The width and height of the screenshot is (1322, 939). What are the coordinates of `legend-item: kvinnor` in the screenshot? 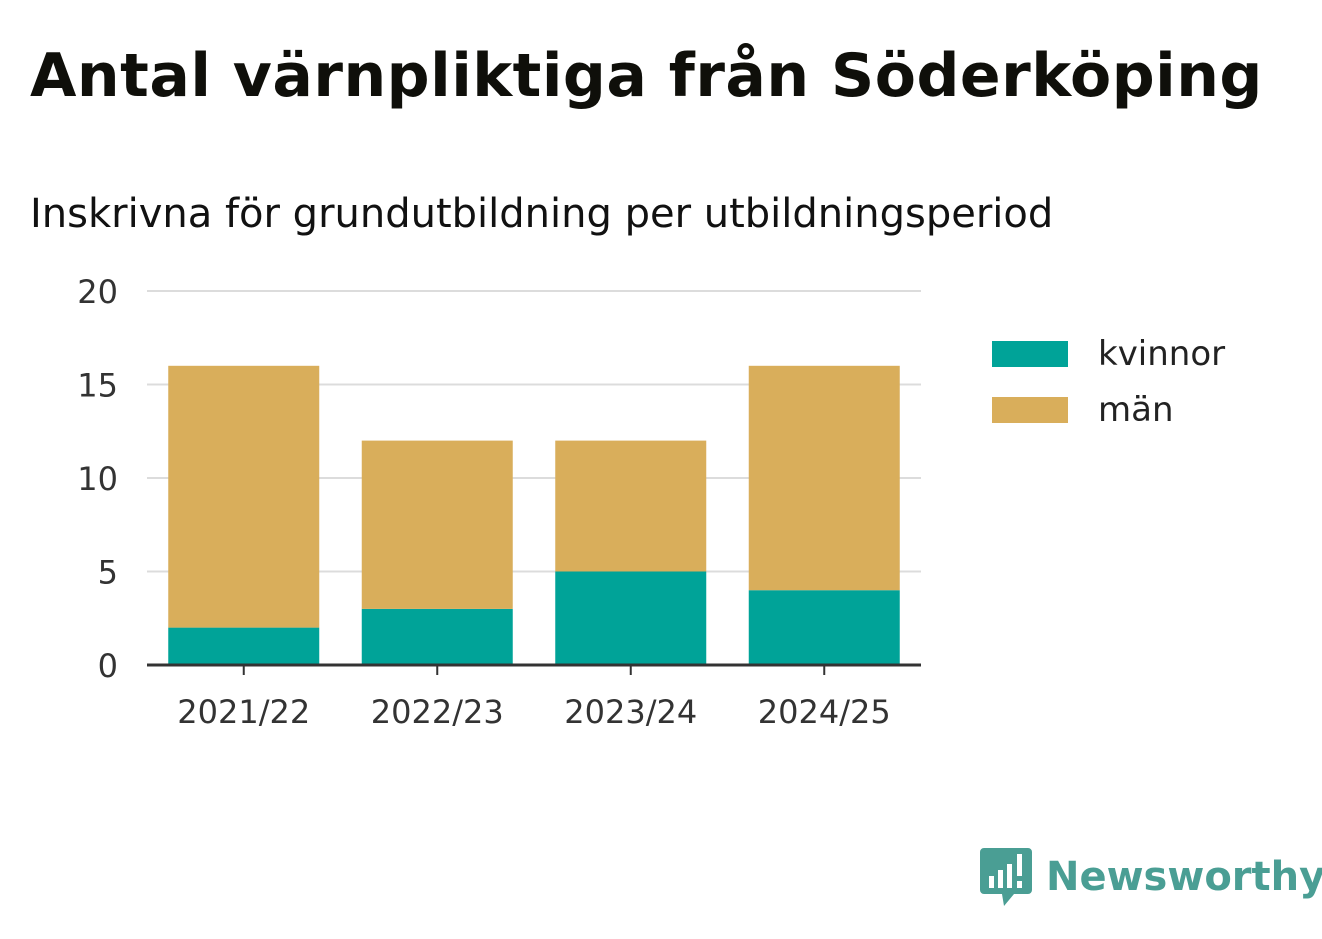 It's located at (1108, 354).